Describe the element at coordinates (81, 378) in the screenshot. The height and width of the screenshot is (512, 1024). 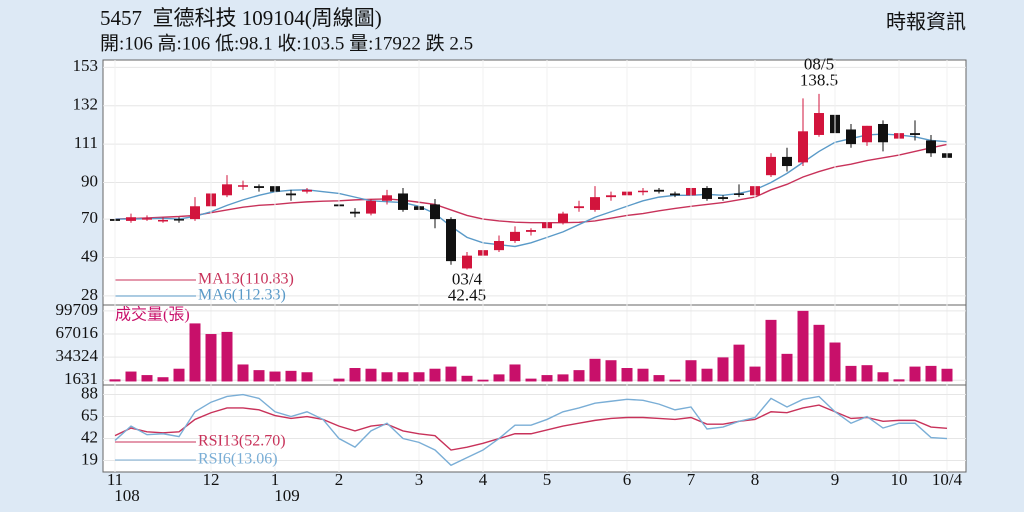
I see `y-tick-label: 1631` at that location.